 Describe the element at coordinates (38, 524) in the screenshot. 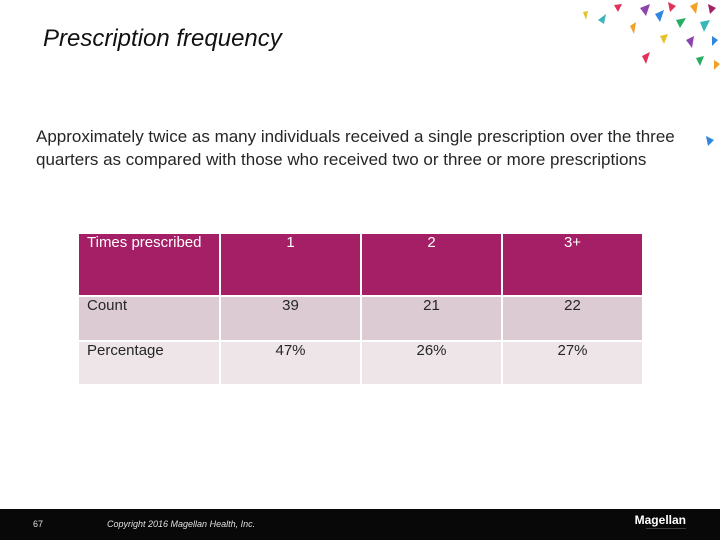

I see `slide-number: 67` at that location.